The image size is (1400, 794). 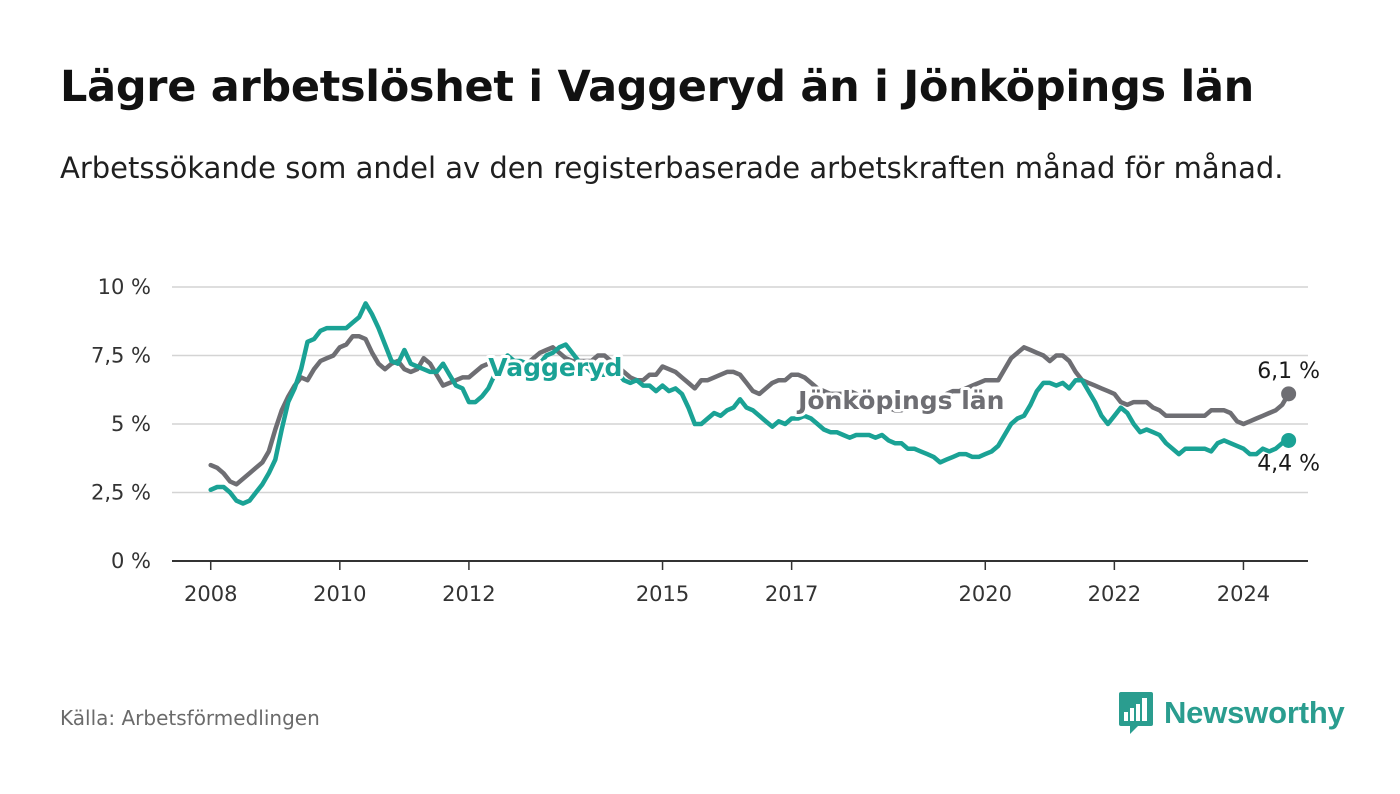 I want to click on series-labels: 6,1 % 4,4 % Jönköpings län Vaggeryd, so click(x=902, y=413).